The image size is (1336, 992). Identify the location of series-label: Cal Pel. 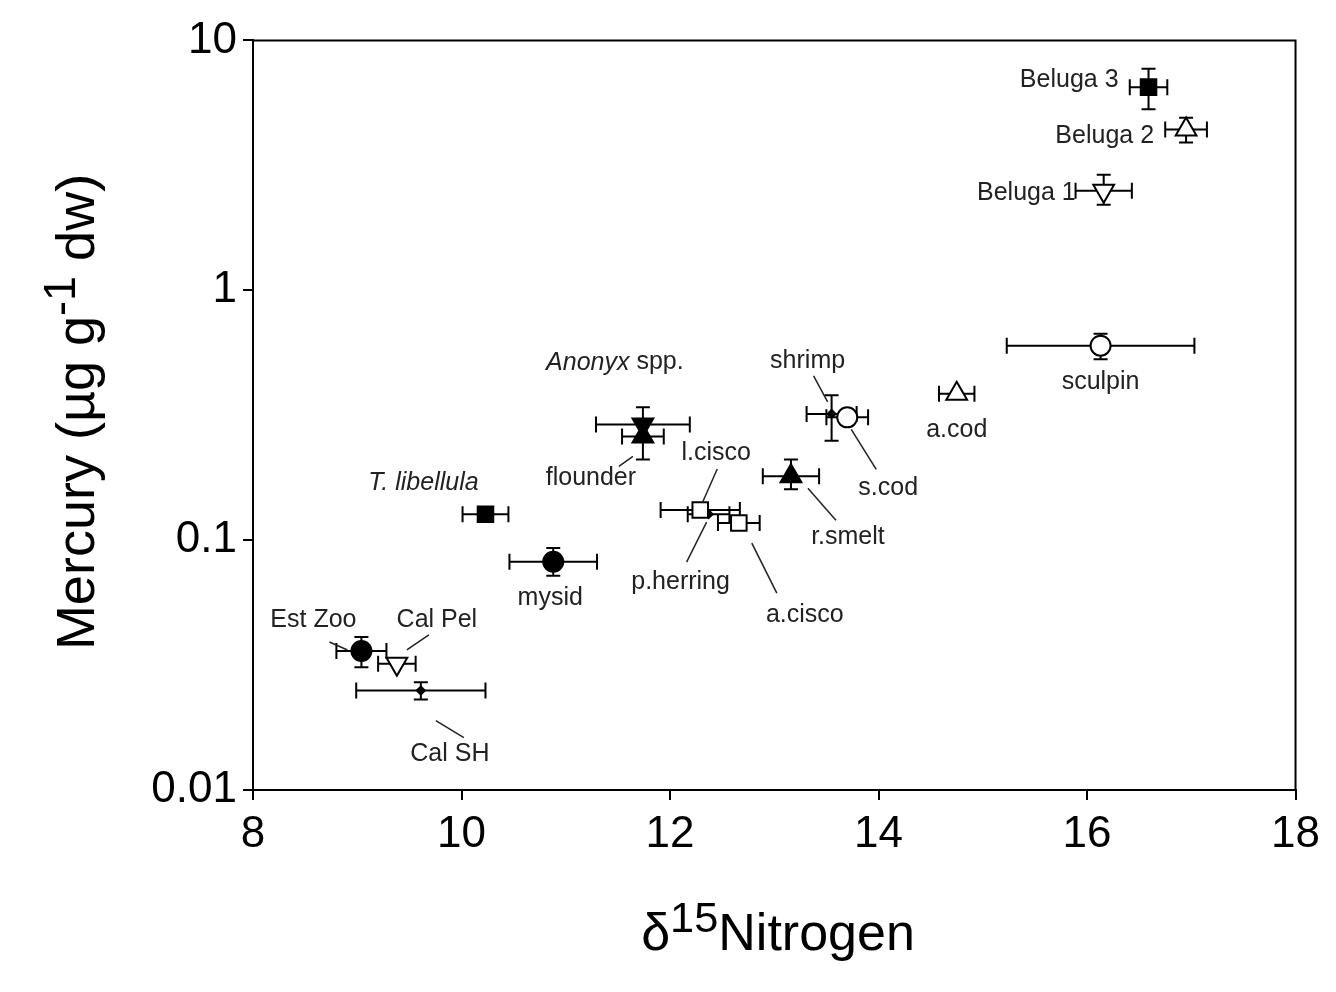
(437, 617).